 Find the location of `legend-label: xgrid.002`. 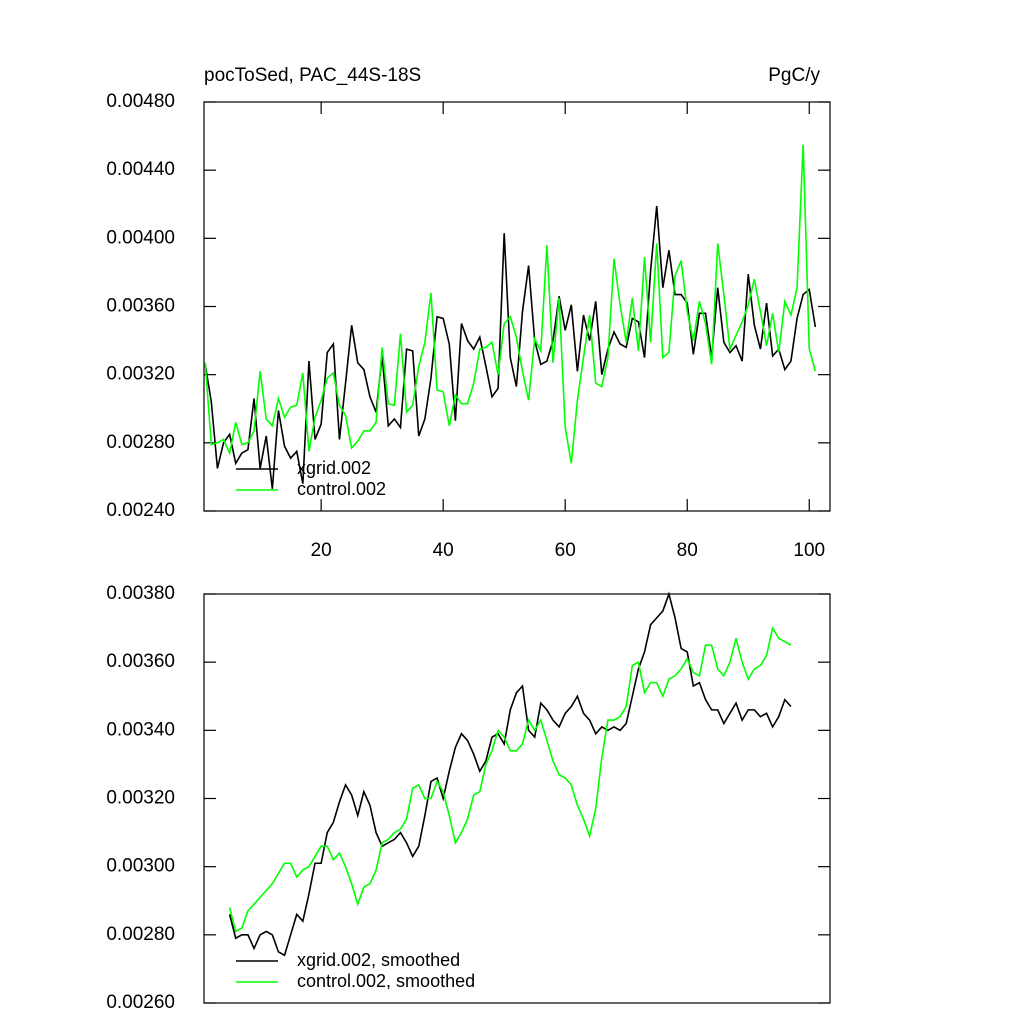

legend-label: xgrid.002 is located at coordinates (334, 468).